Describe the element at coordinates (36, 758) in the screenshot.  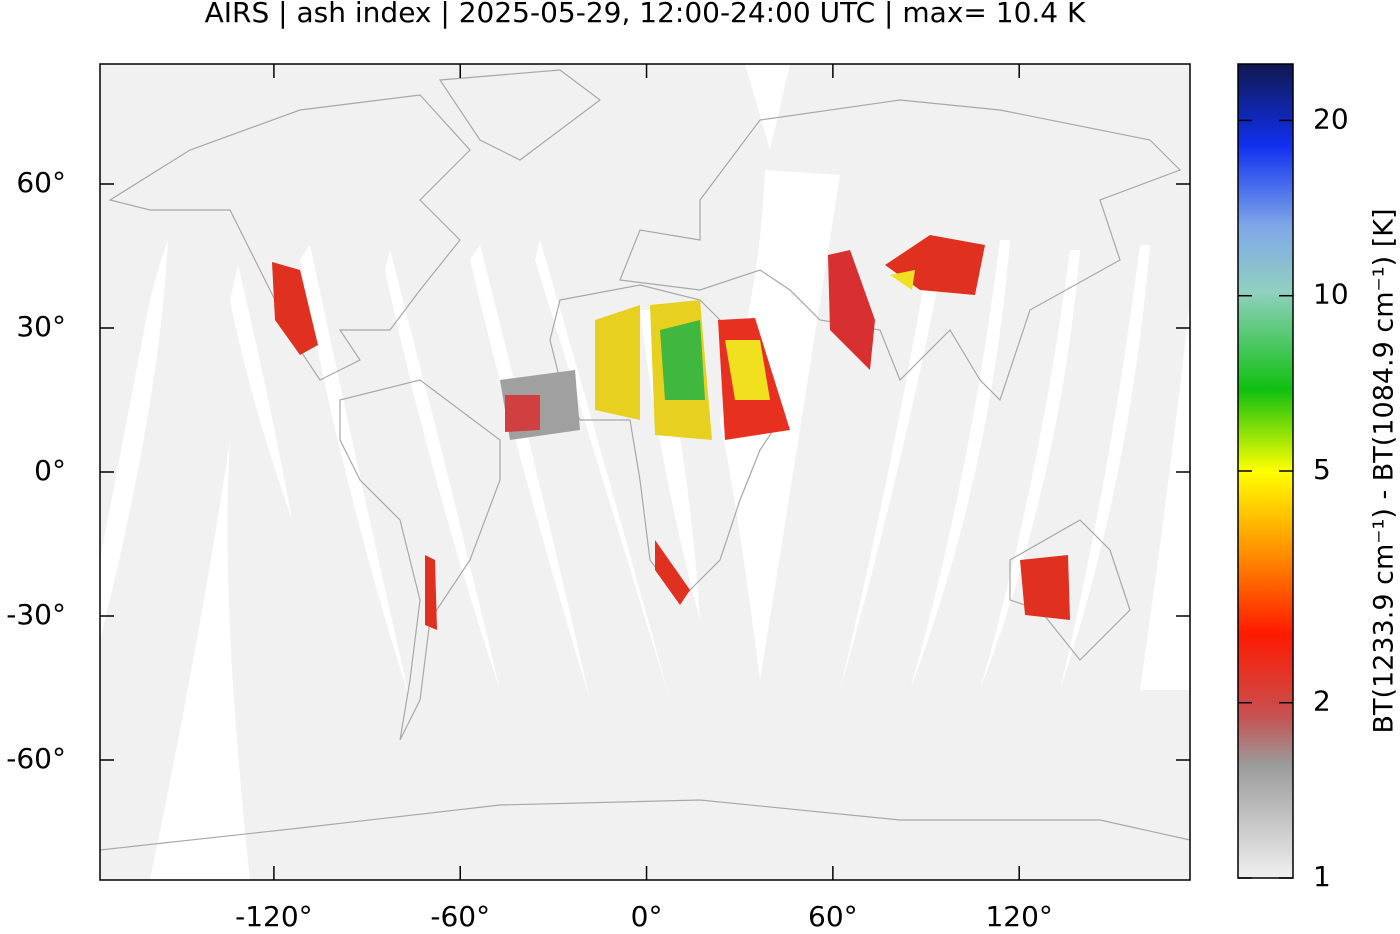
I see `y-tick-label: -60°` at that location.